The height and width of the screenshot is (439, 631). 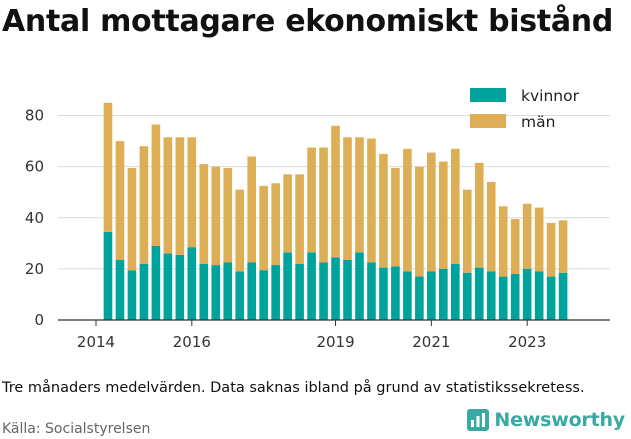 I want to click on brand-logo: Newsworthy, so click(x=546, y=420).